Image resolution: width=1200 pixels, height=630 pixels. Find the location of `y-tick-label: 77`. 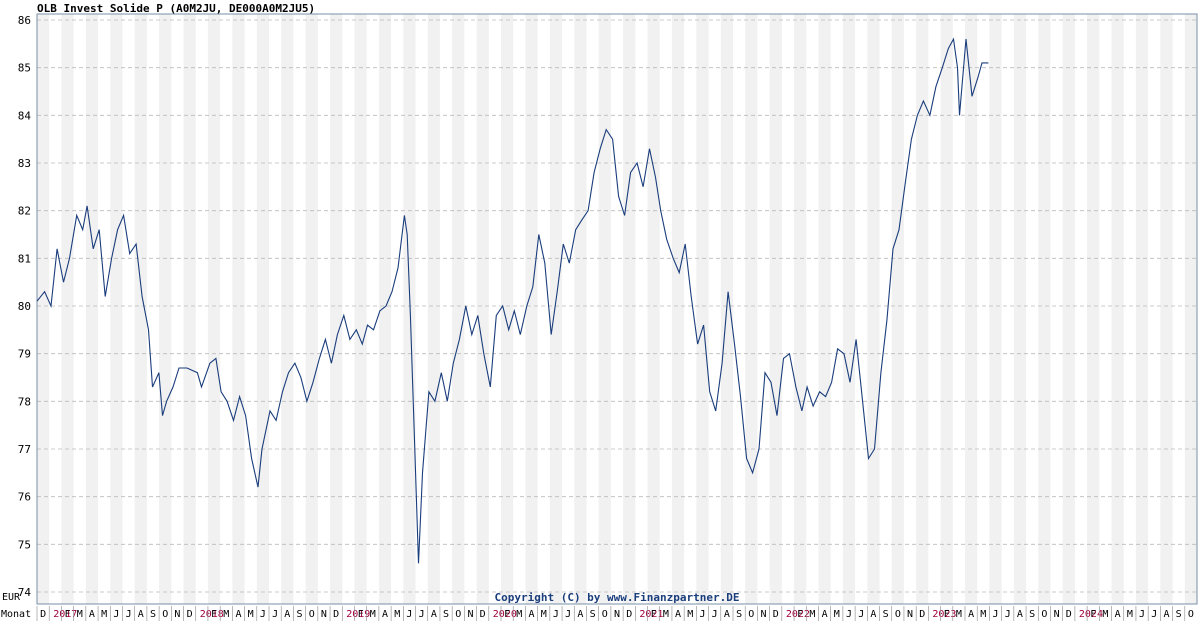

y-tick-label: 77 is located at coordinates (24, 449).